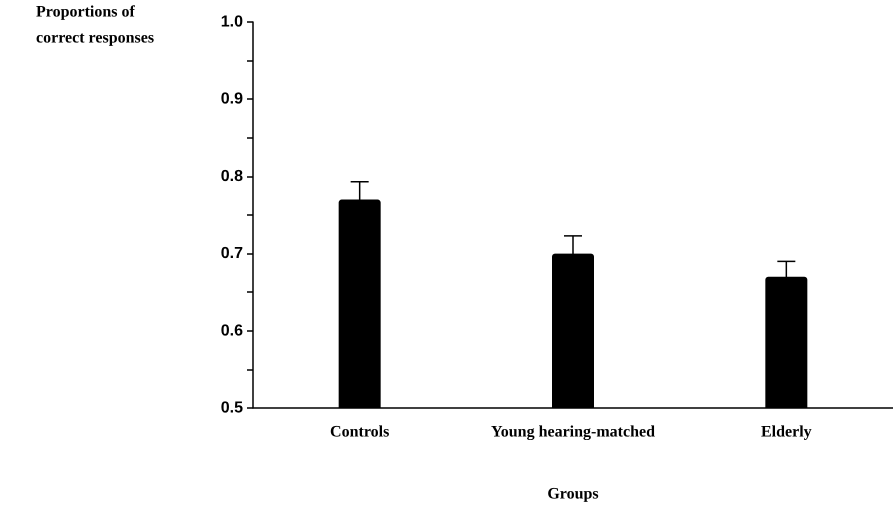  I want to click on x-tick-label: Elderly, so click(786, 432).